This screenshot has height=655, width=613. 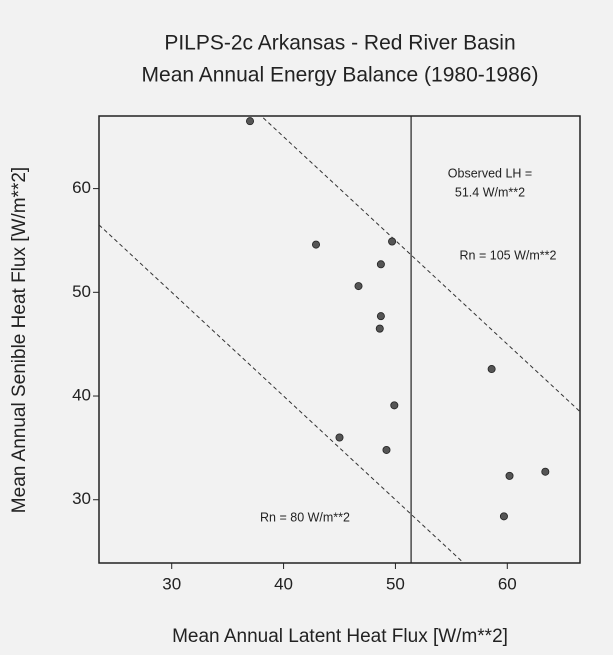 What do you see at coordinates (395, 583) in the screenshot?
I see `x-tick-label: 50` at bounding box center [395, 583].